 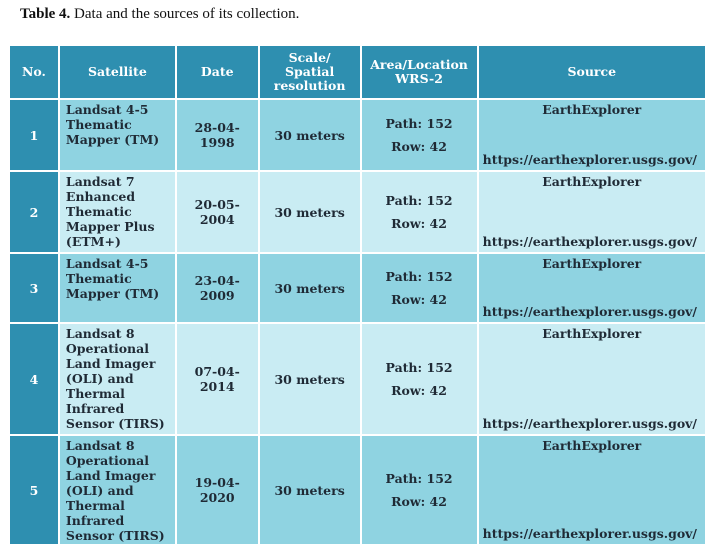 What do you see at coordinates (34, 490) in the screenshot?
I see `cell-no: 5` at bounding box center [34, 490].